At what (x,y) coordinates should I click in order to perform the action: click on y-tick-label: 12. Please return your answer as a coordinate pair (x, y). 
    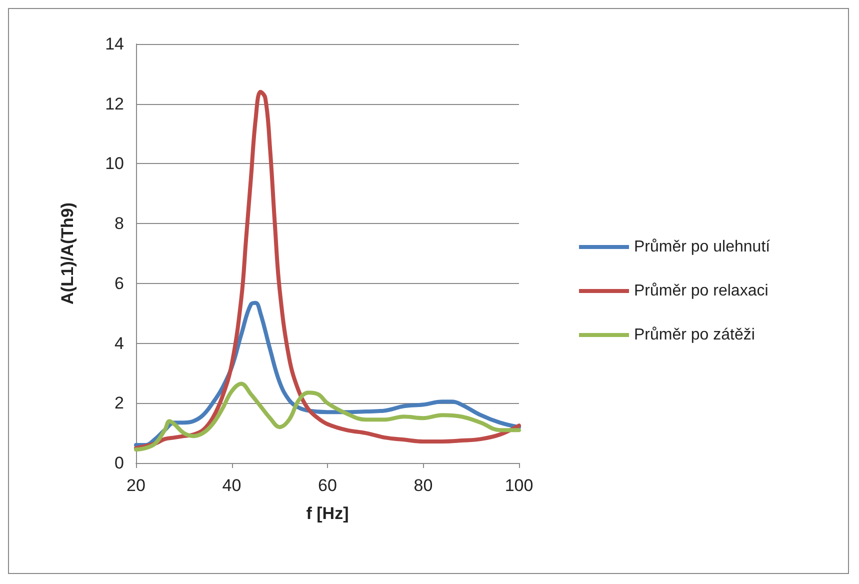
    Looking at the image, I should click on (114, 104).